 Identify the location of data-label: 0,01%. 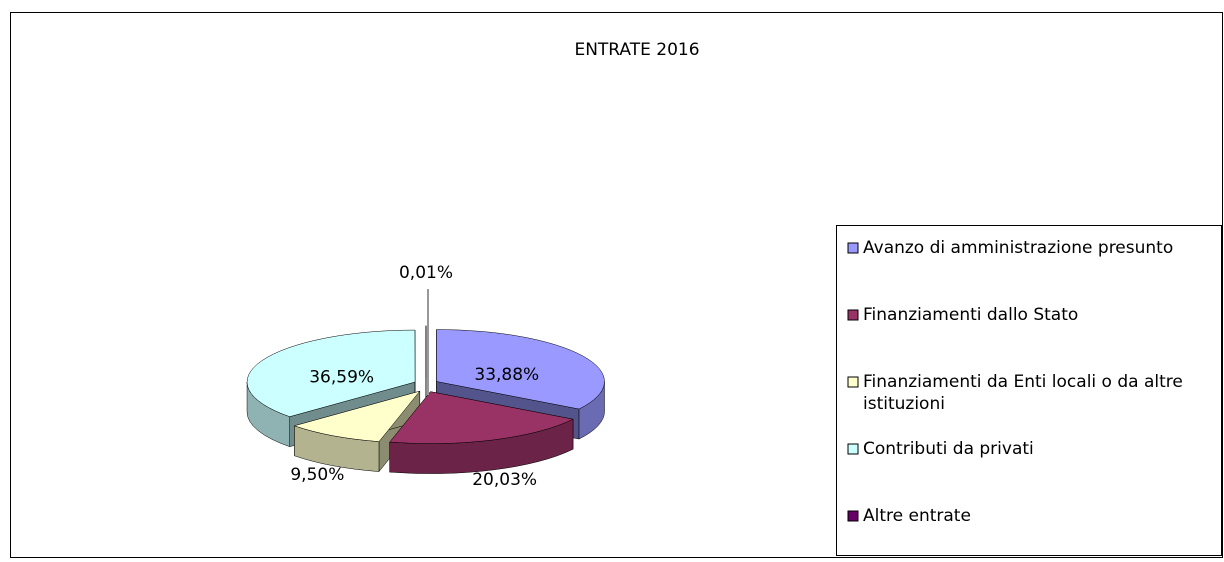
(426, 273).